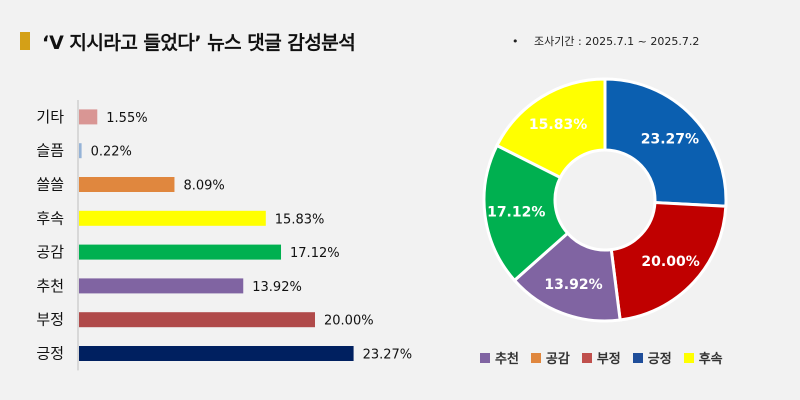 The image size is (800, 400). What do you see at coordinates (50, 218) in the screenshot?
I see `category-label: 후속` at bounding box center [50, 218].